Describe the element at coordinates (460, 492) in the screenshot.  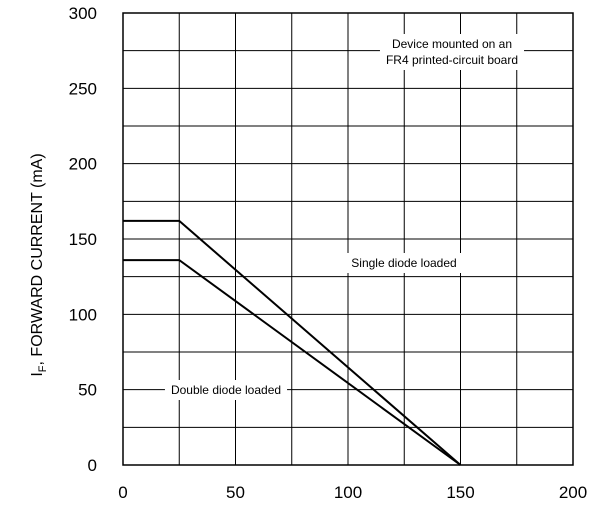
I see `x-tick-label: 150` at that location.